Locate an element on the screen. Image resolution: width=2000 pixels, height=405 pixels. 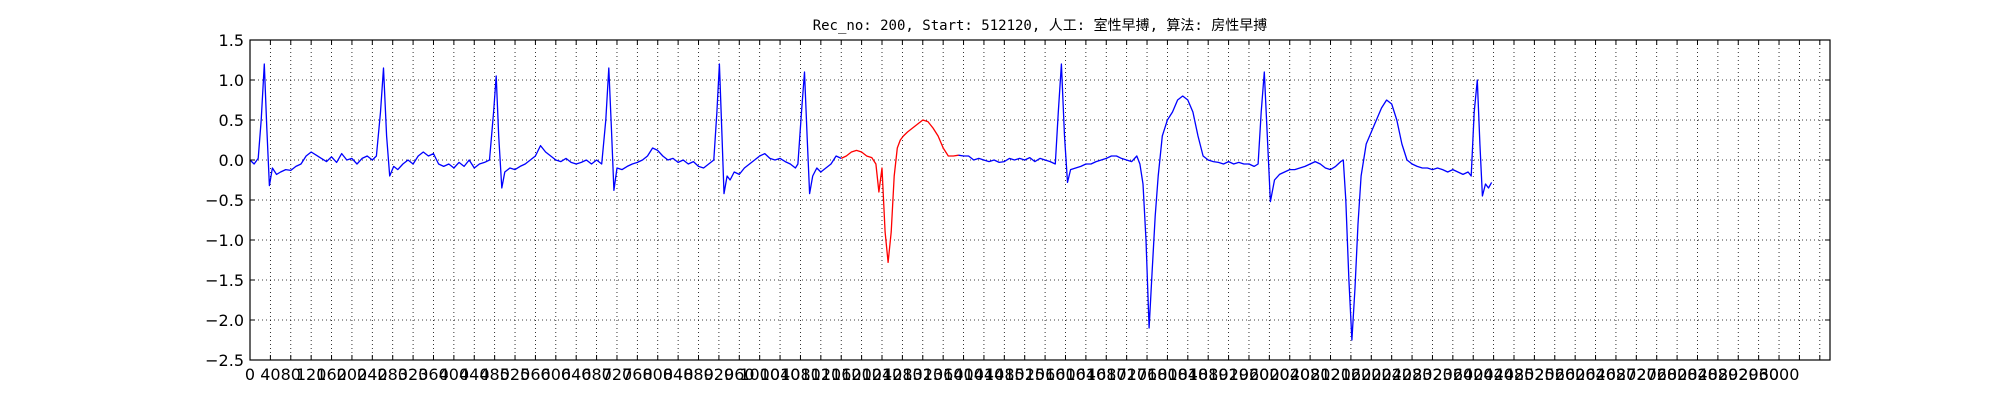
x-tick-label: 560 is located at coordinates (535, 374).